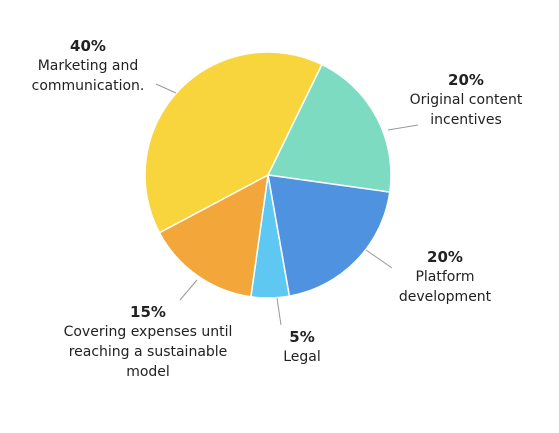  Describe the element at coordinates (445, 287) in the screenshot. I see `category-label: Platform development` at that location.